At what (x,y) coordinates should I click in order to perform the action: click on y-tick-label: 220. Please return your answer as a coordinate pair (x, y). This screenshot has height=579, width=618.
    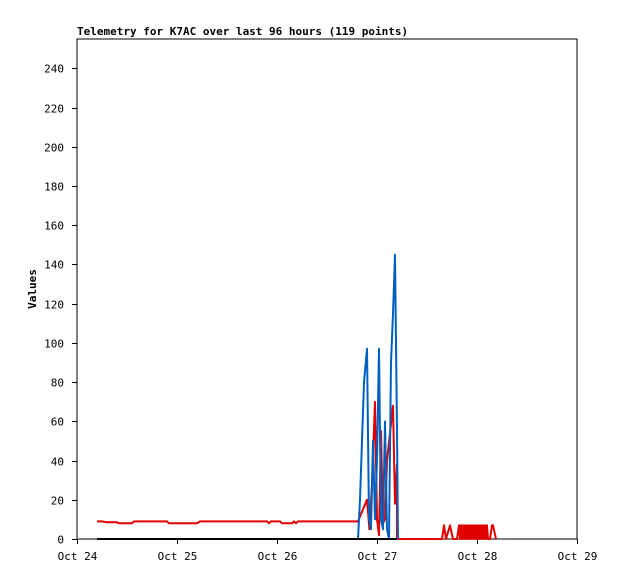
    Looking at the image, I should click on (54, 109).